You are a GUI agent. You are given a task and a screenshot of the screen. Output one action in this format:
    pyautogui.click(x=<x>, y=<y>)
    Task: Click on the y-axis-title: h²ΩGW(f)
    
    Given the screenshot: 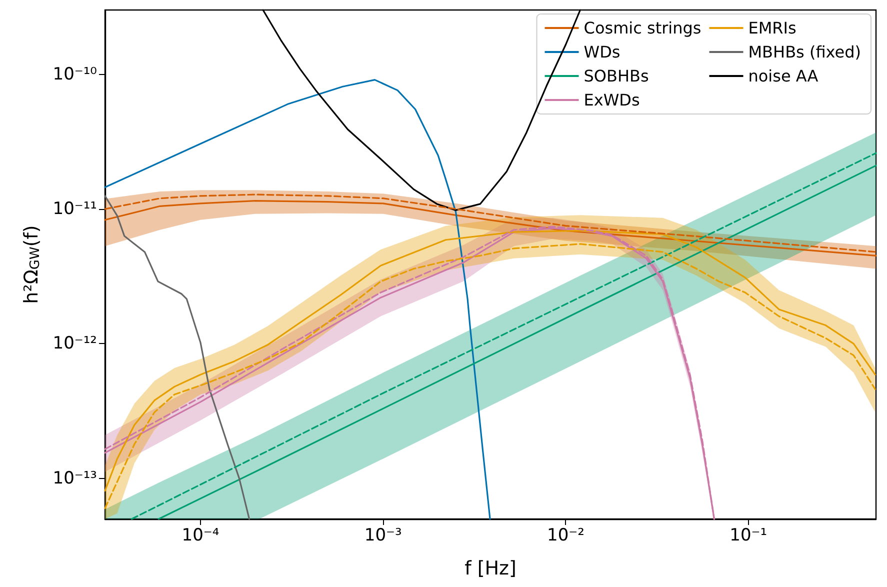 What is the action you would take?
    pyautogui.click(x=31, y=264)
    